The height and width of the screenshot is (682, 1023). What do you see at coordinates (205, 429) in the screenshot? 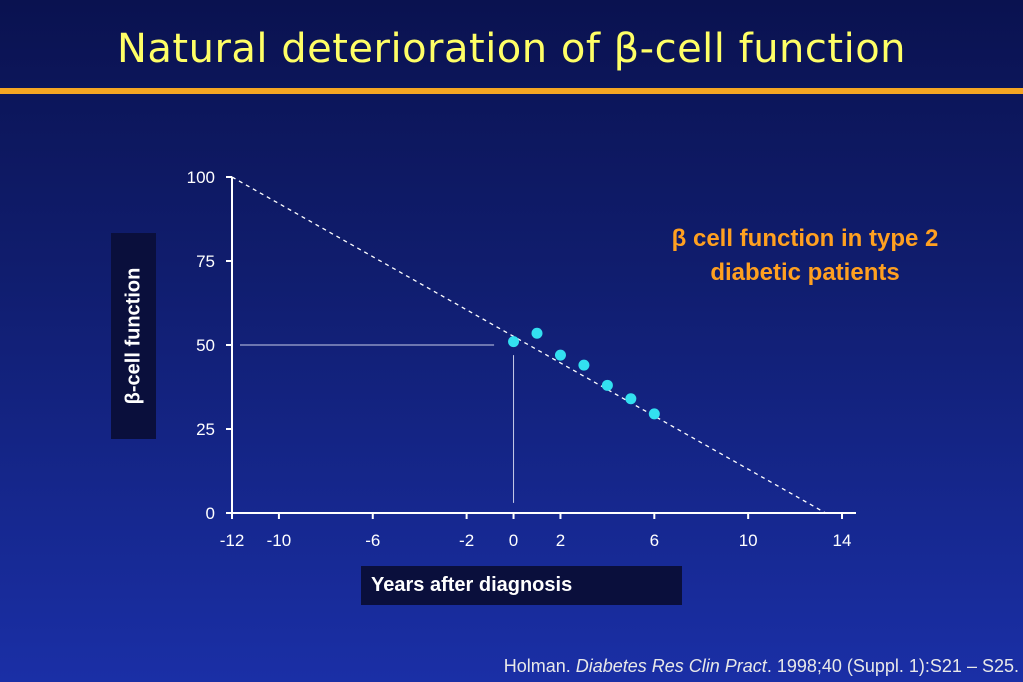
I see `y-tick-label: 25` at bounding box center [205, 429].